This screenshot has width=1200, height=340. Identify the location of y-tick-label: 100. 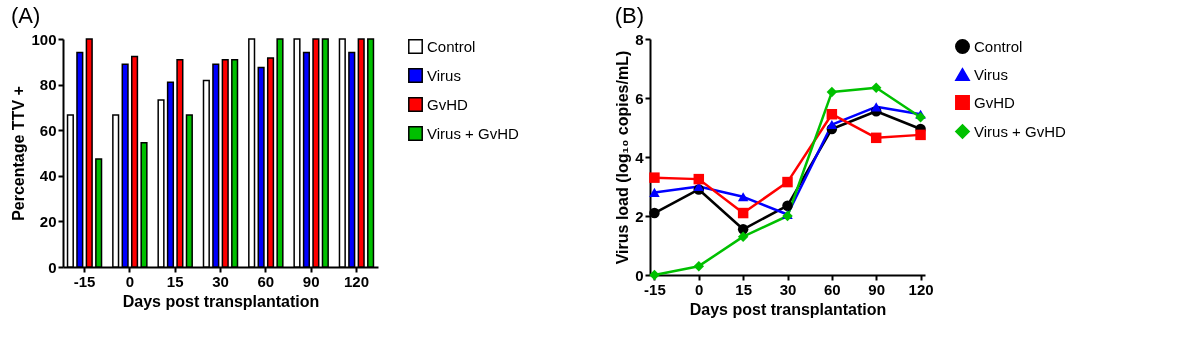
(44, 39).